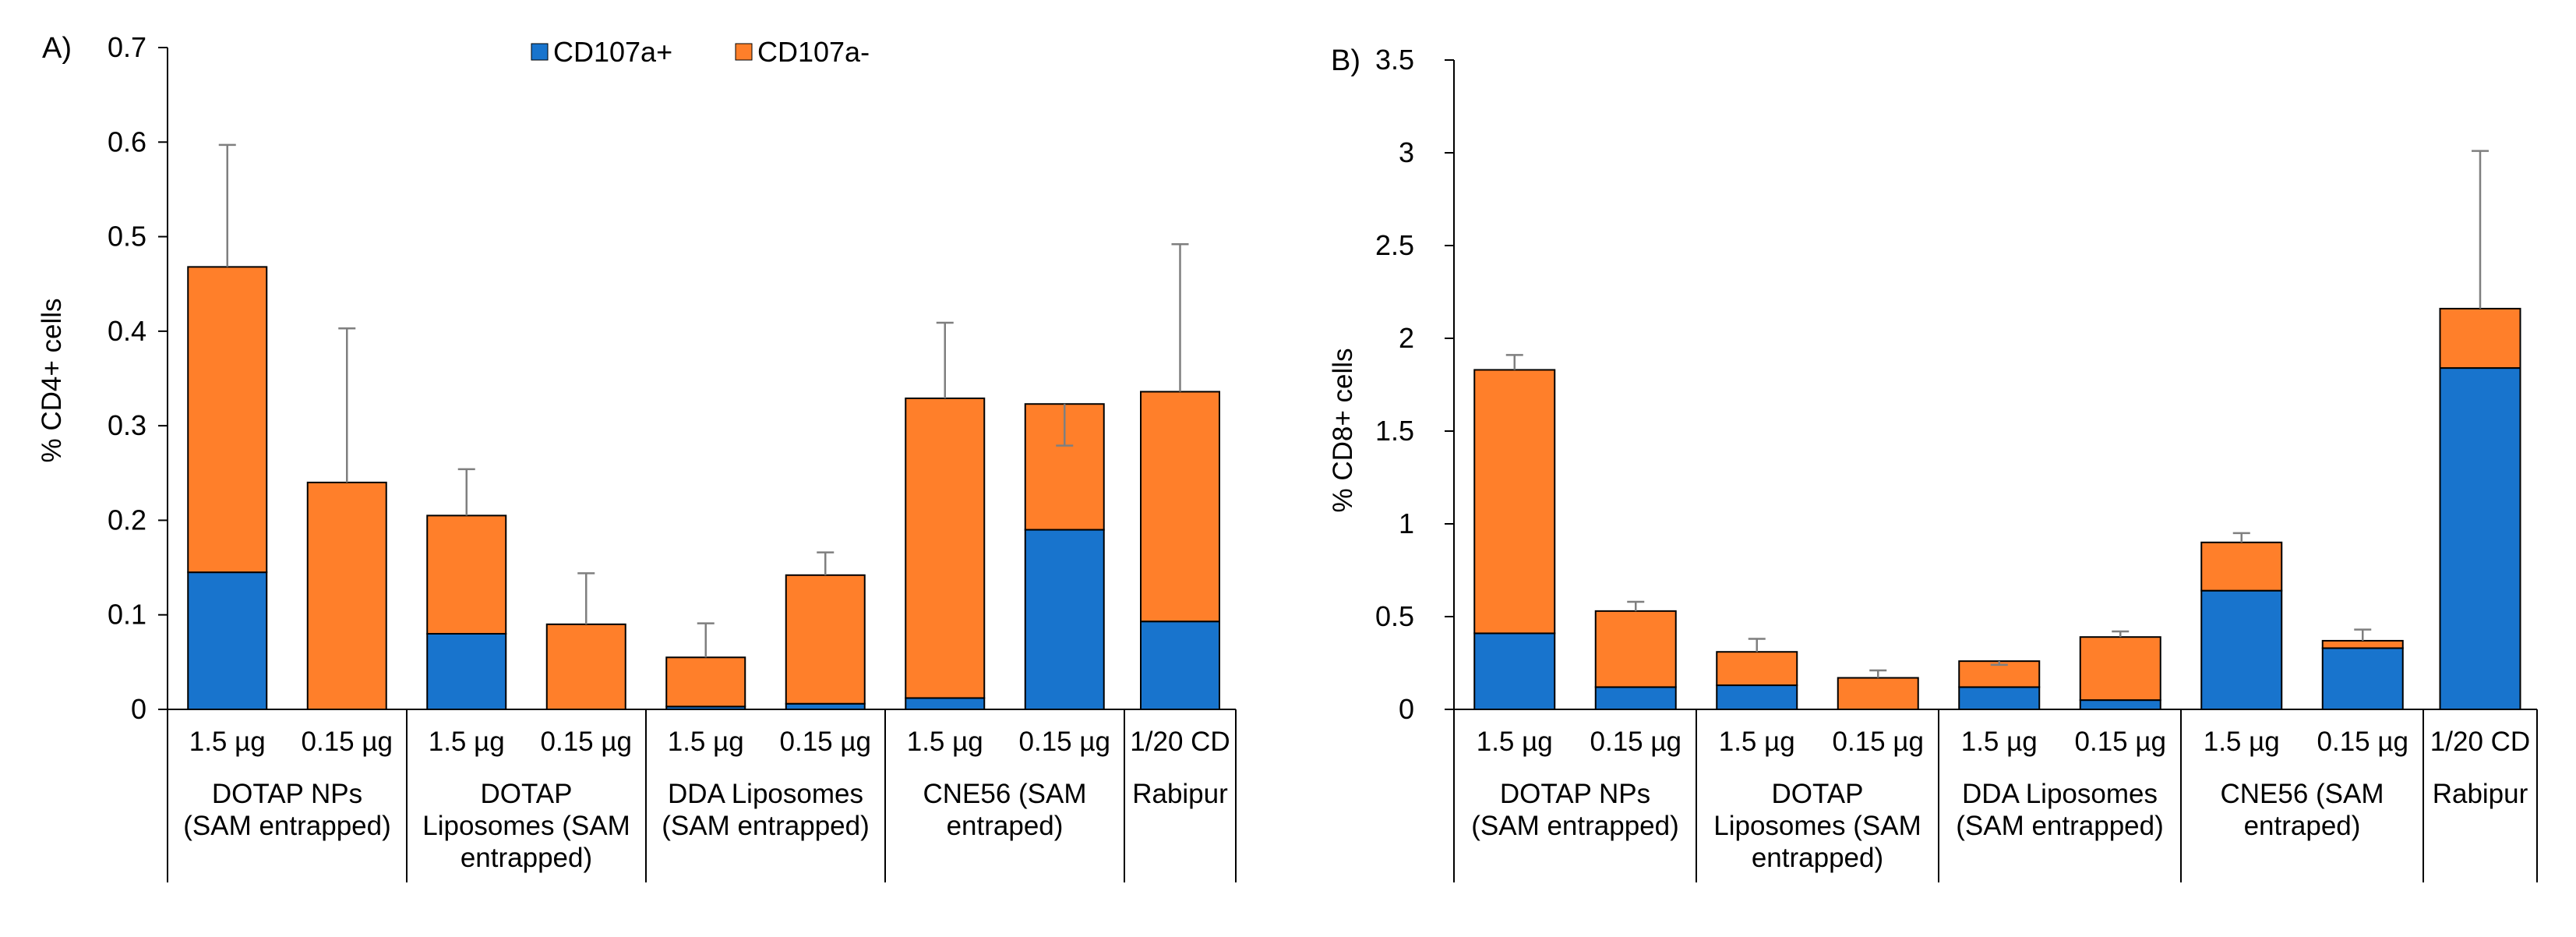 This screenshot has width=2576, height=937. What do you see at coordinates (2060, 794) in the screenshot?
I see `panel-b-group-label: DDA Liposomes` at bounding box center [2060, 794].